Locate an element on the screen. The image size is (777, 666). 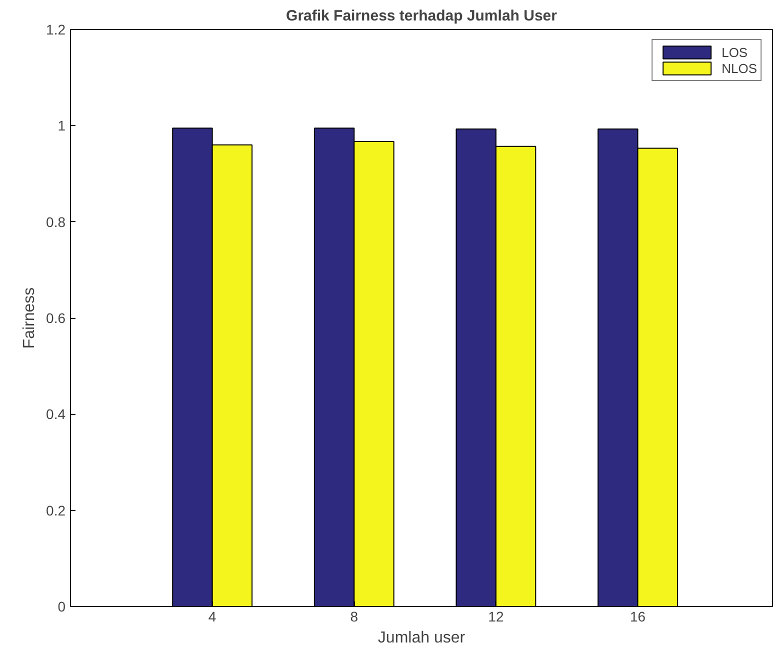
x-tick-label: 4 is located at coordinates (212, 616).